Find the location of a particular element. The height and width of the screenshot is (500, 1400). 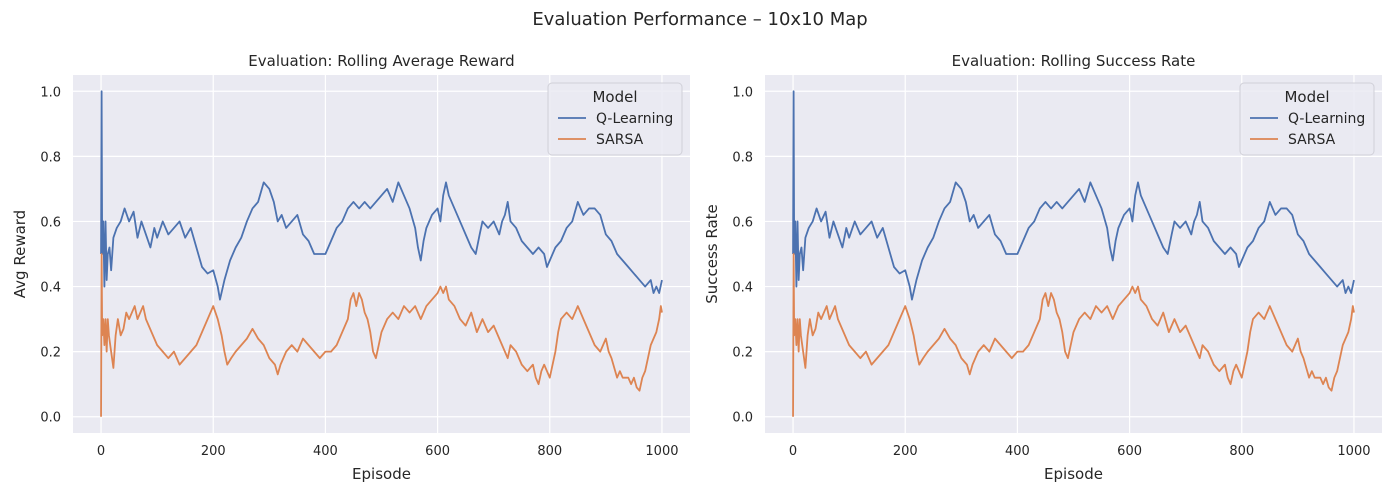

chart-title: Evaluation: Rolling Success Rate is located at coordinates (1074, 61).